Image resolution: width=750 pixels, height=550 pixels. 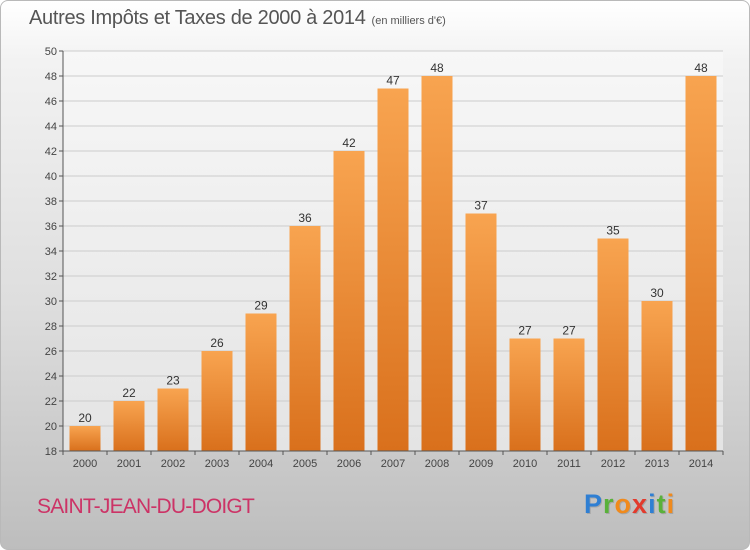 What do you see at coordinates (51, 377) in the screenshot?
I see `y-tick-label: 24` at bounding box center [51, 377].